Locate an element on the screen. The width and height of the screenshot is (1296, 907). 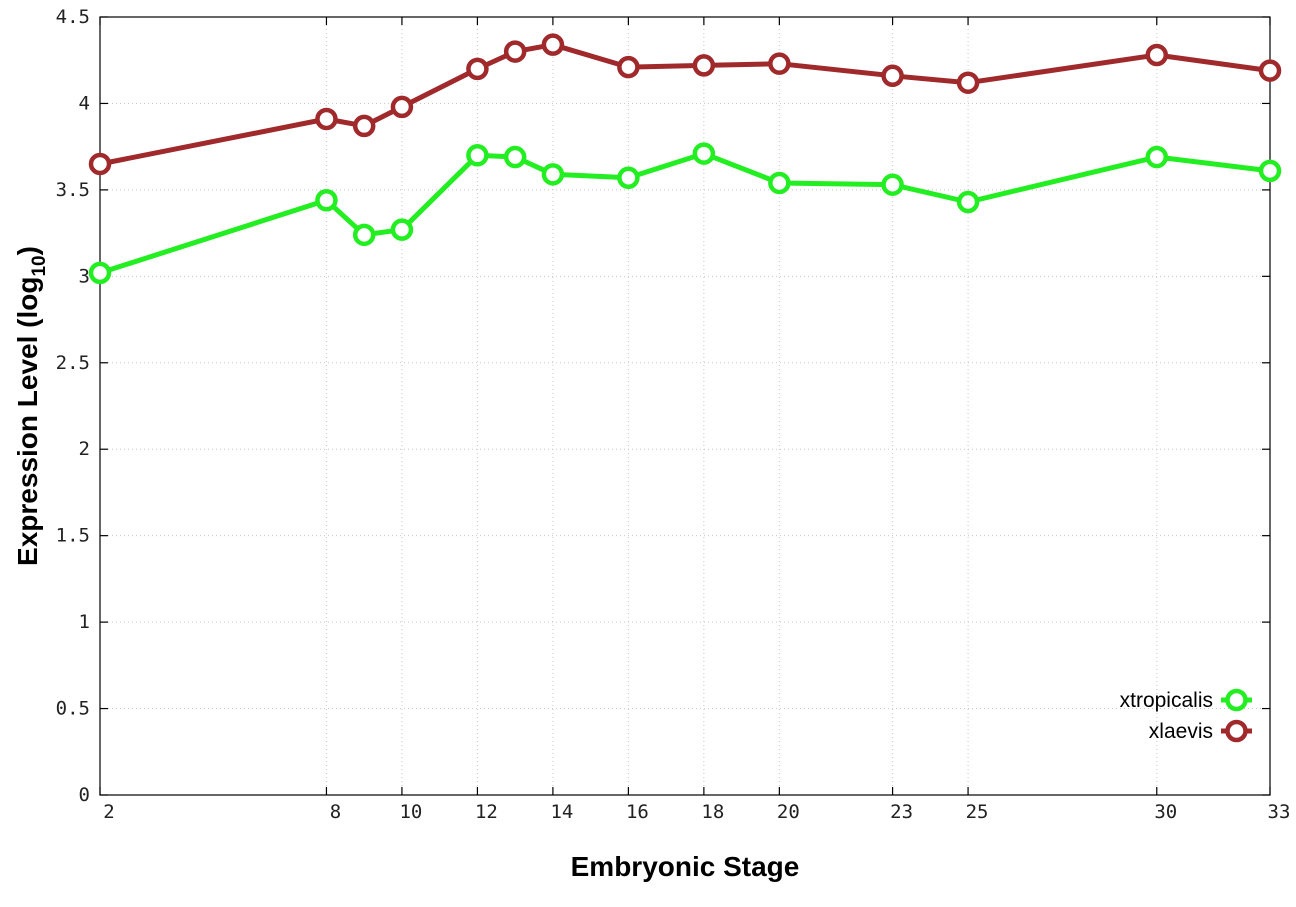
legend-label-xlaevis: xlaevis is located at coordinates (1181, 731).